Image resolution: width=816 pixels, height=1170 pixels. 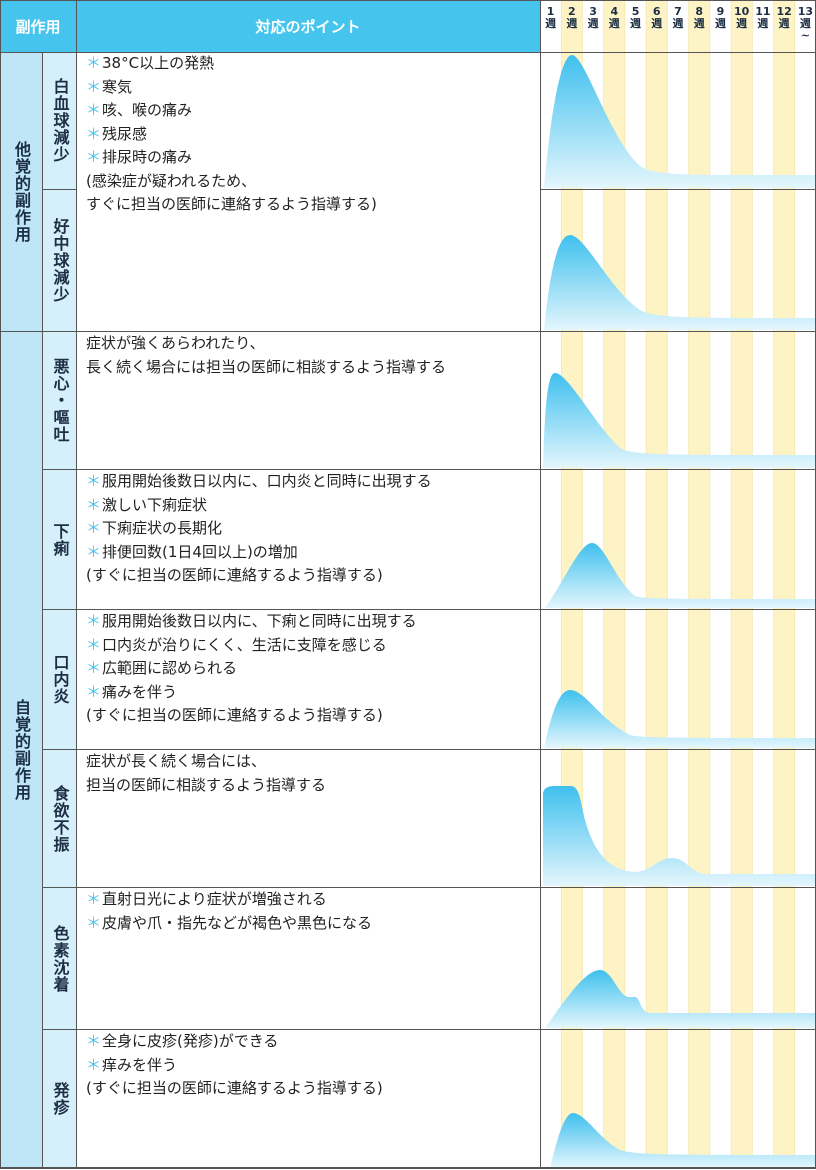 I want to click on point-text: 38°C以上の発熱, so click(x=158, y=63).